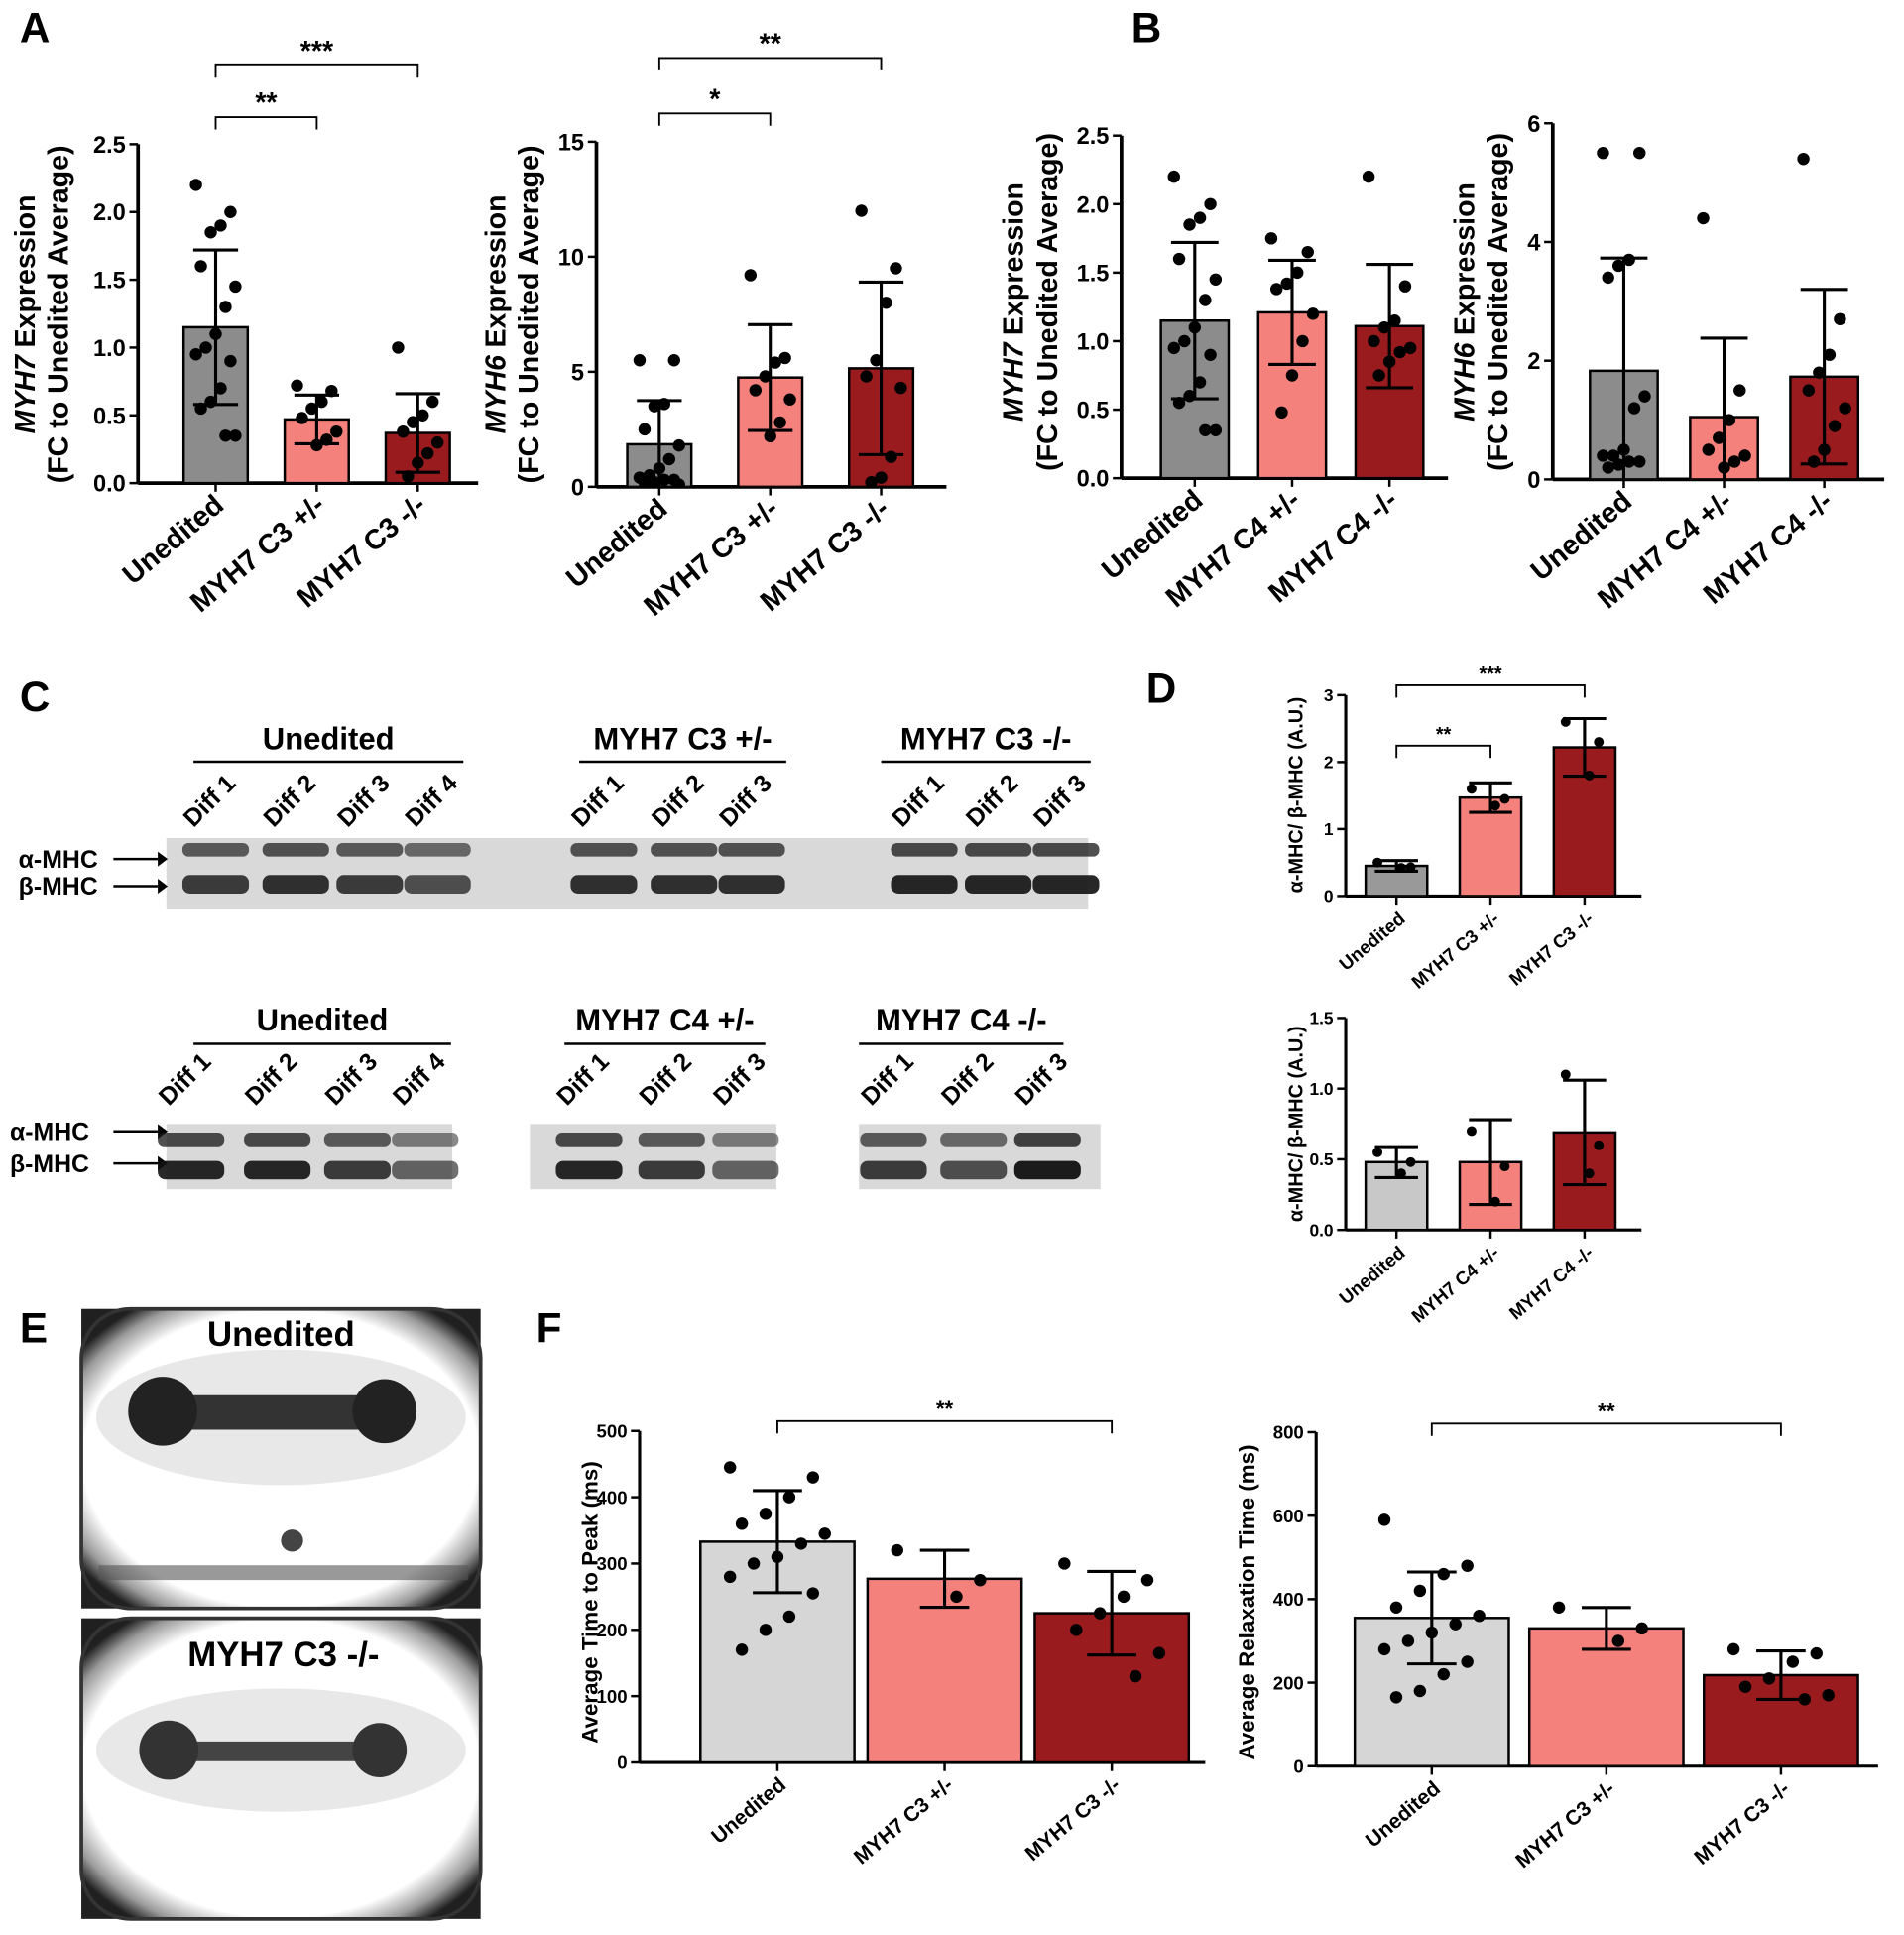  Describe the element at coordinates (1490, 675) in the screenshot. I see `significance-label: ***` at that location.